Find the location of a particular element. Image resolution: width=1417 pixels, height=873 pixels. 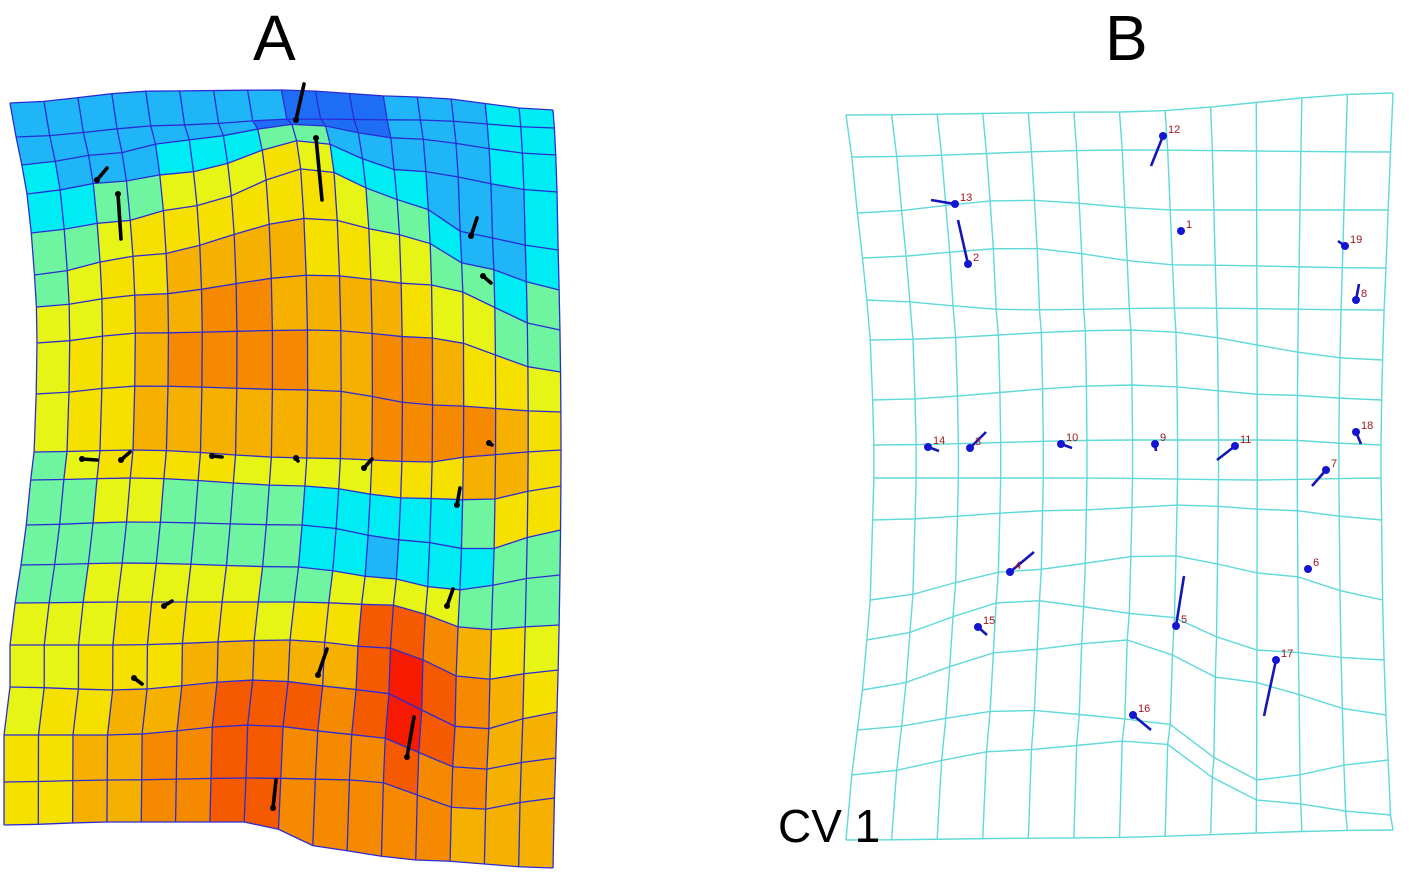

landmark-label: 6 is located at coordinates (1316, 563).